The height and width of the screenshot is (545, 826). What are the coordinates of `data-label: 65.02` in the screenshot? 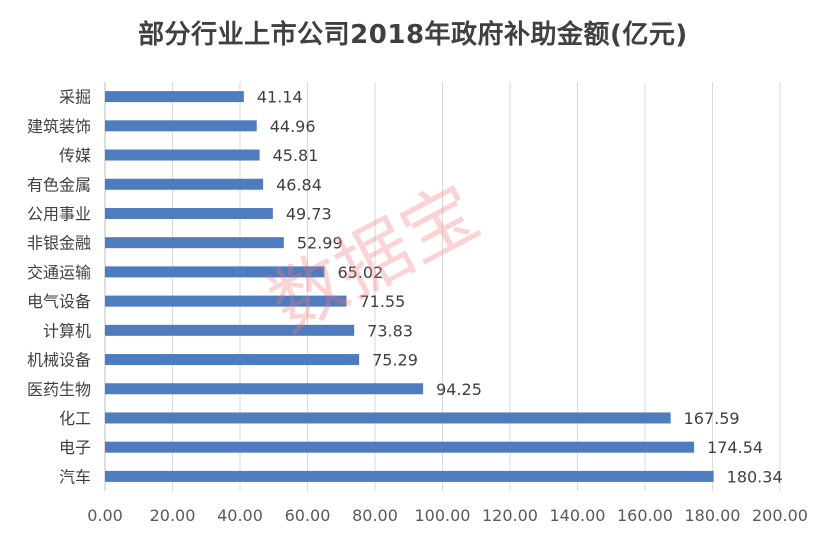 It's located at (360, 272).